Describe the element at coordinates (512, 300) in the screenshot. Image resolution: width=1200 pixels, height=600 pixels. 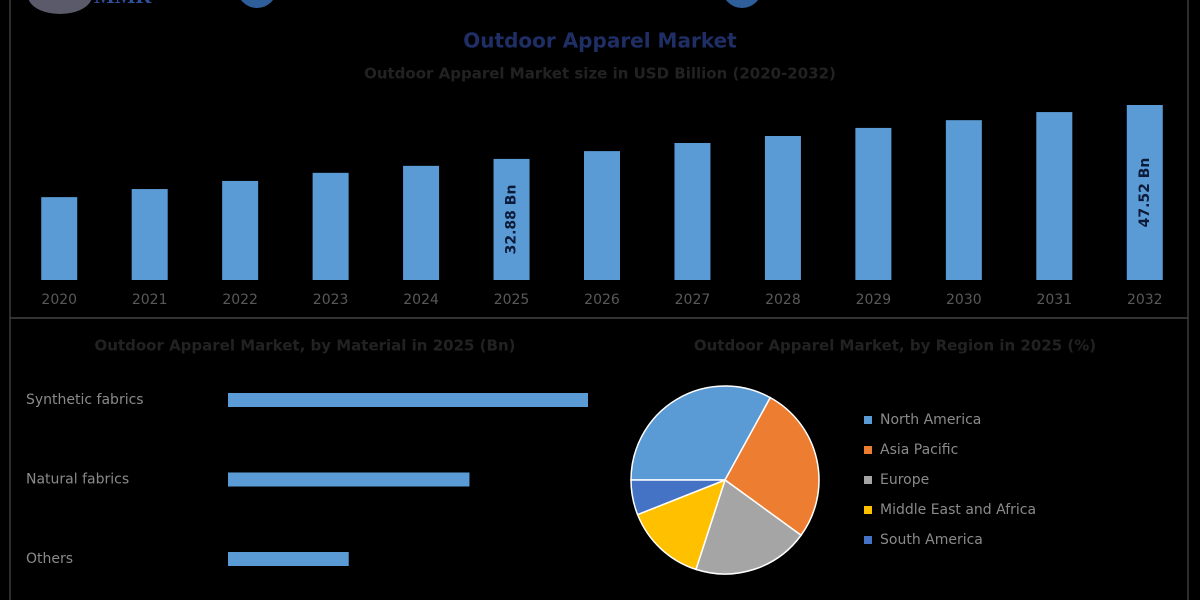
I see `x-tick-label: 2025` at that location.